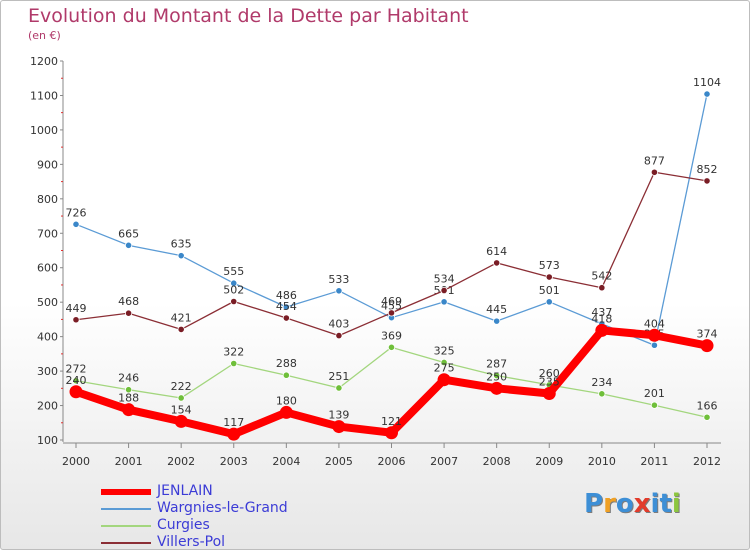 This screenshot has height=550, width=750. What do you see at coordinates (286, 400) in the screenshot?
I see `data-label: 180` at bounding box center [286, 400].